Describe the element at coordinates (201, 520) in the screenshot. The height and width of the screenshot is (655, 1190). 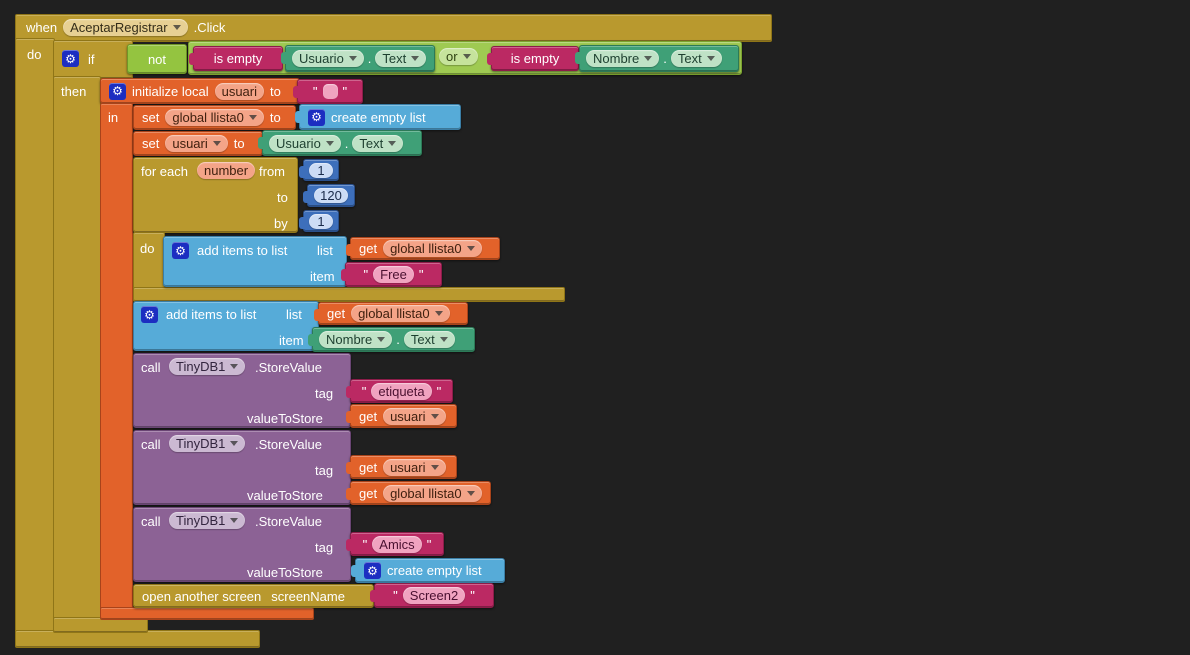
I see `component-dropdown-label: TinyDB1` at that location.